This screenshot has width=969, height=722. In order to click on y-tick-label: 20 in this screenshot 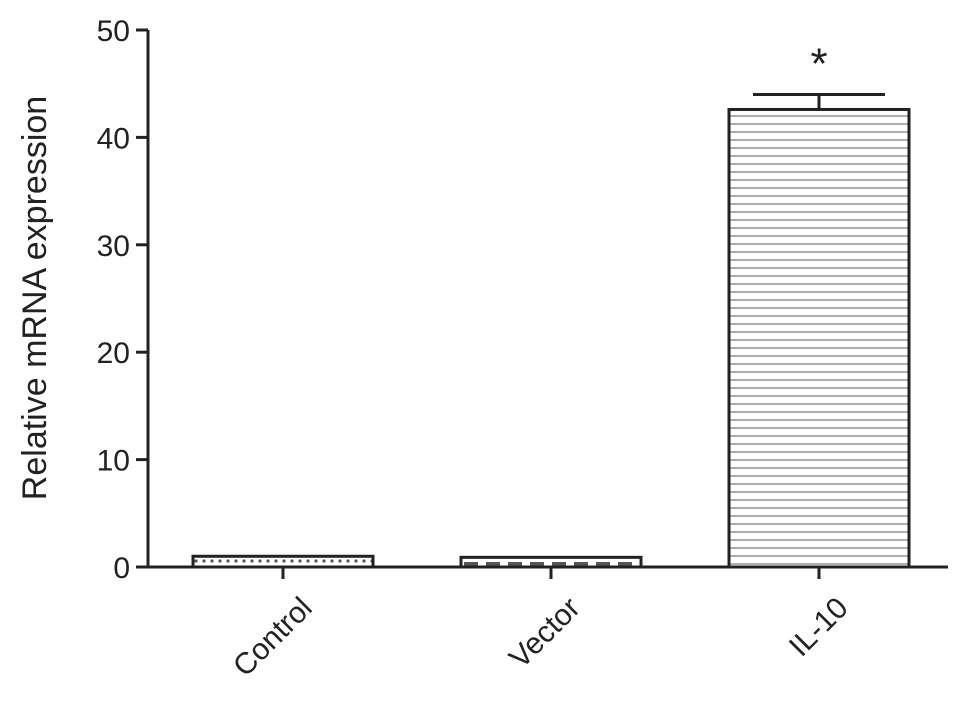, I will do `click(113, 353)`.